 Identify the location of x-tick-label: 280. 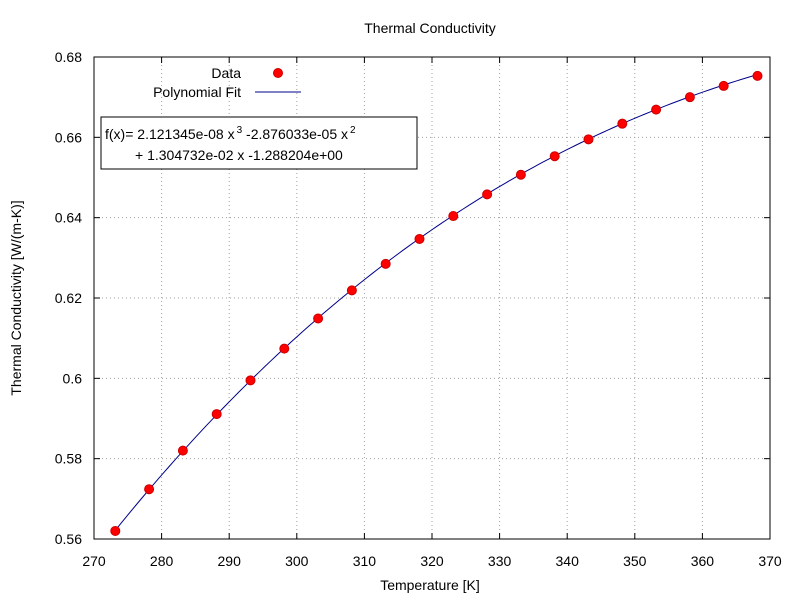
(162, 561).